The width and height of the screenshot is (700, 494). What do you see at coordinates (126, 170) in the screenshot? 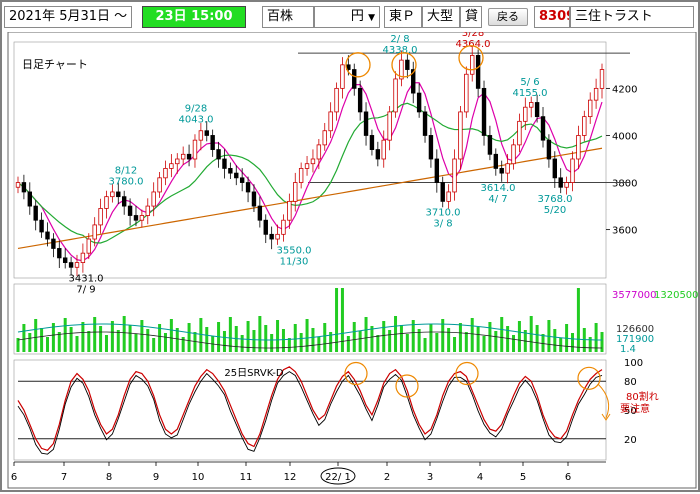
I see `annotation-date: 8/12` at bounding box center [126, 170].